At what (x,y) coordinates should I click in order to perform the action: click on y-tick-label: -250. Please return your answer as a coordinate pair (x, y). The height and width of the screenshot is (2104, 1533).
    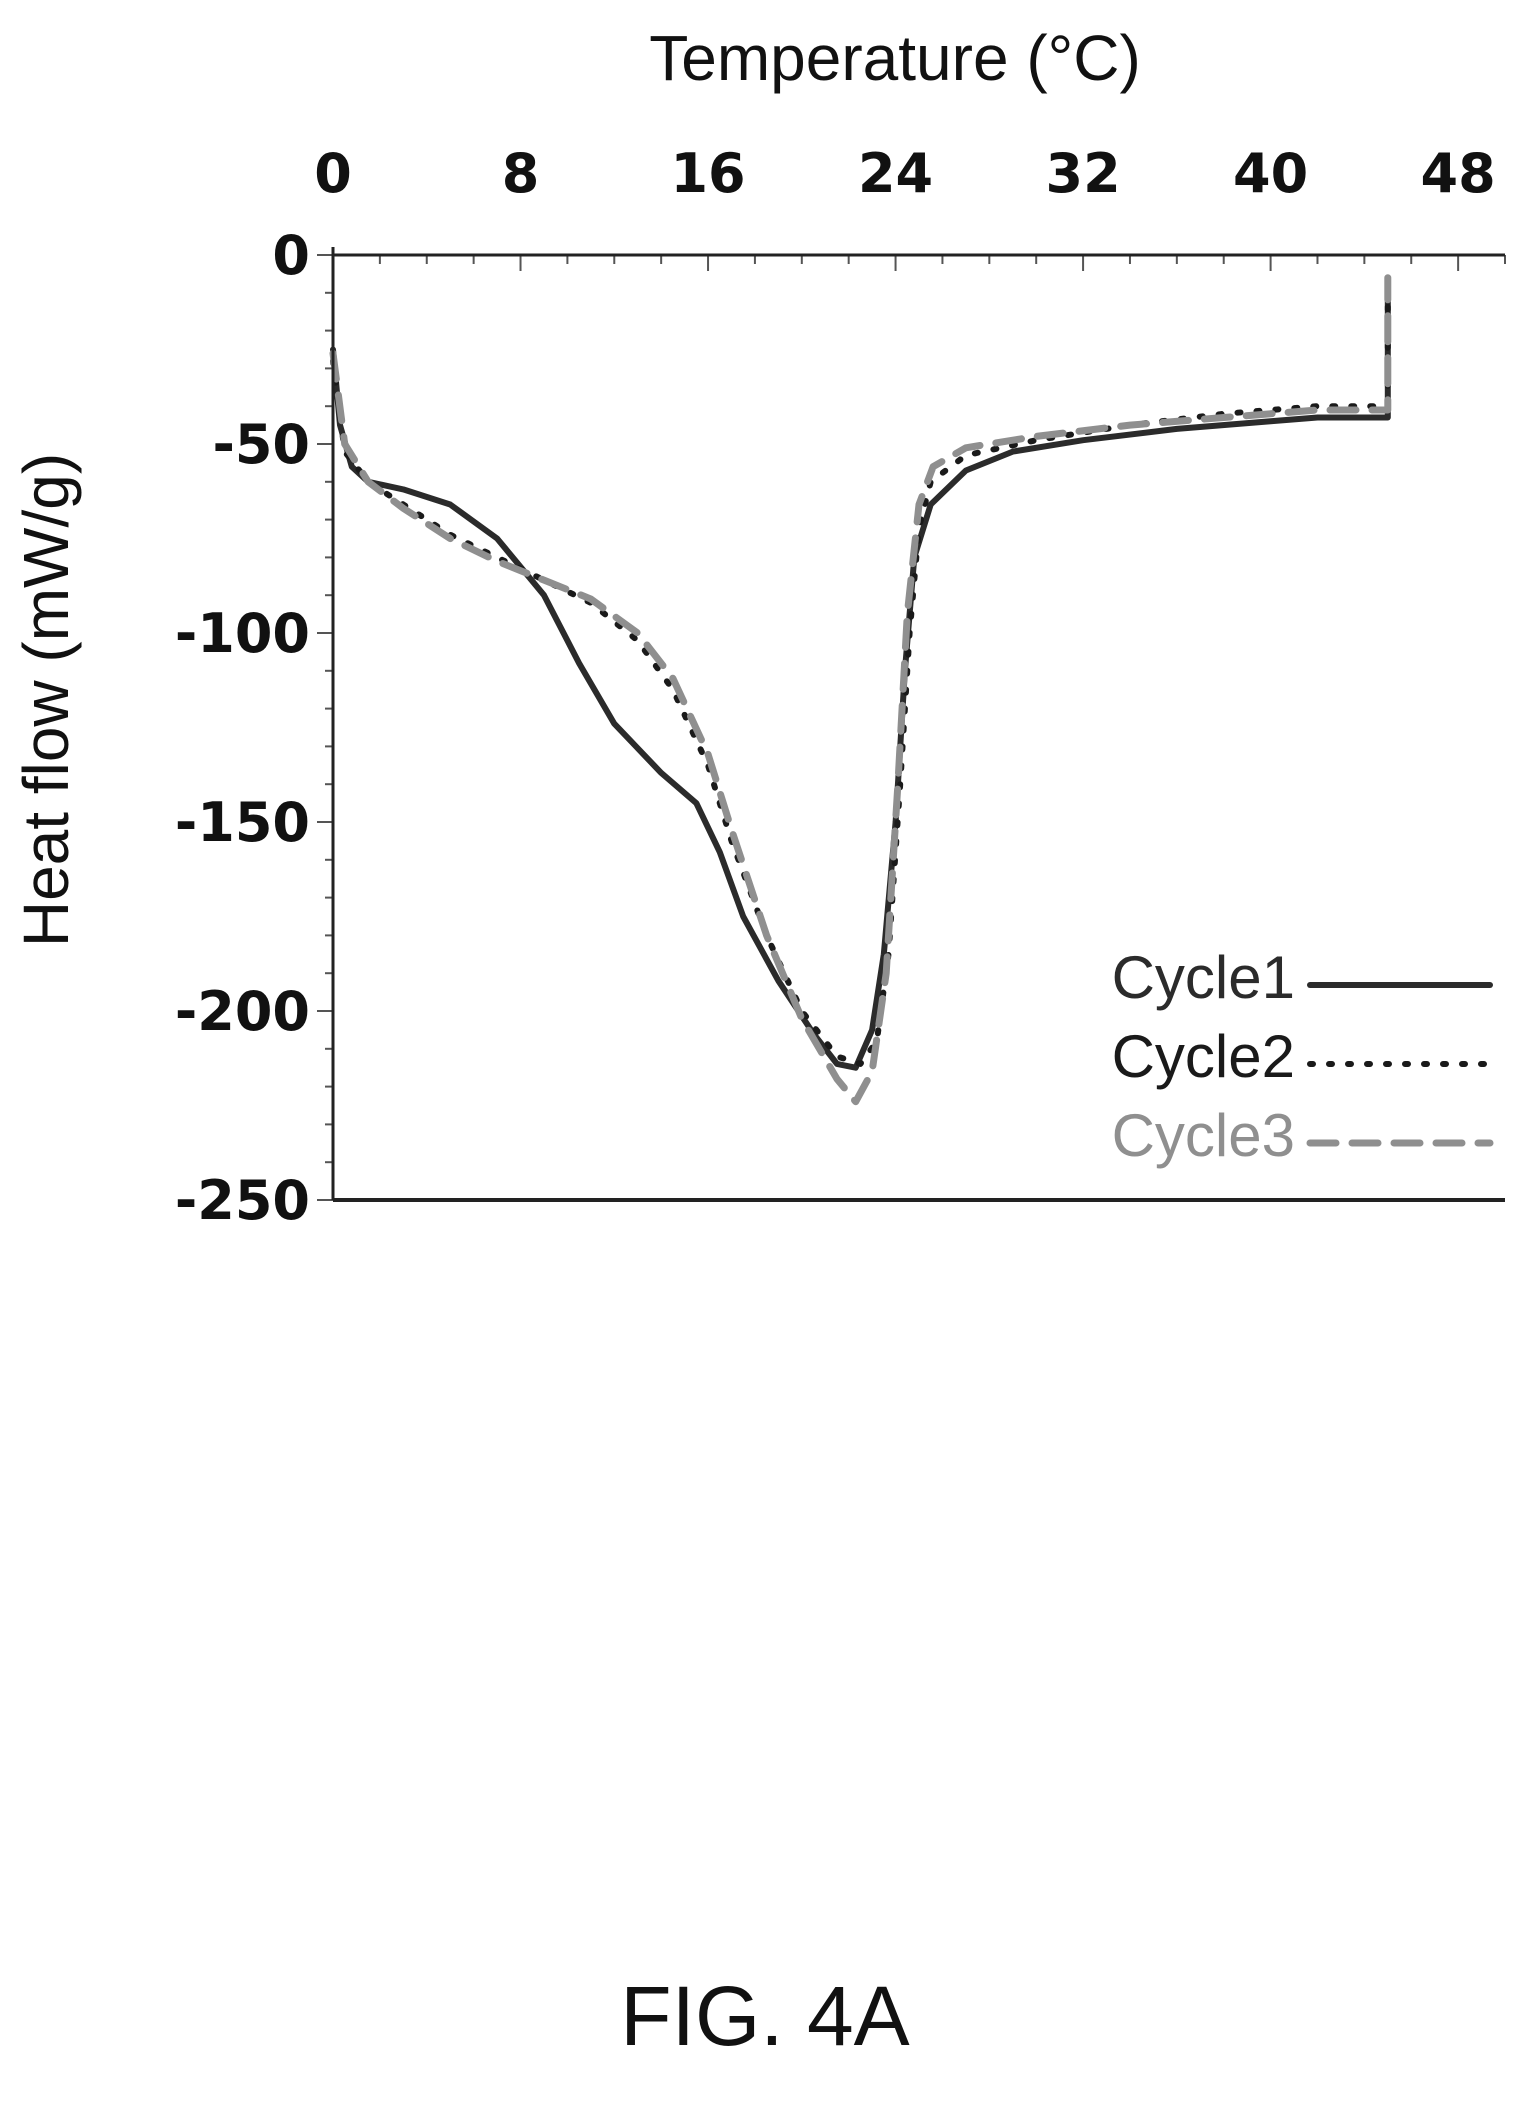
    Looking at the image, I should click on (242, 1200).